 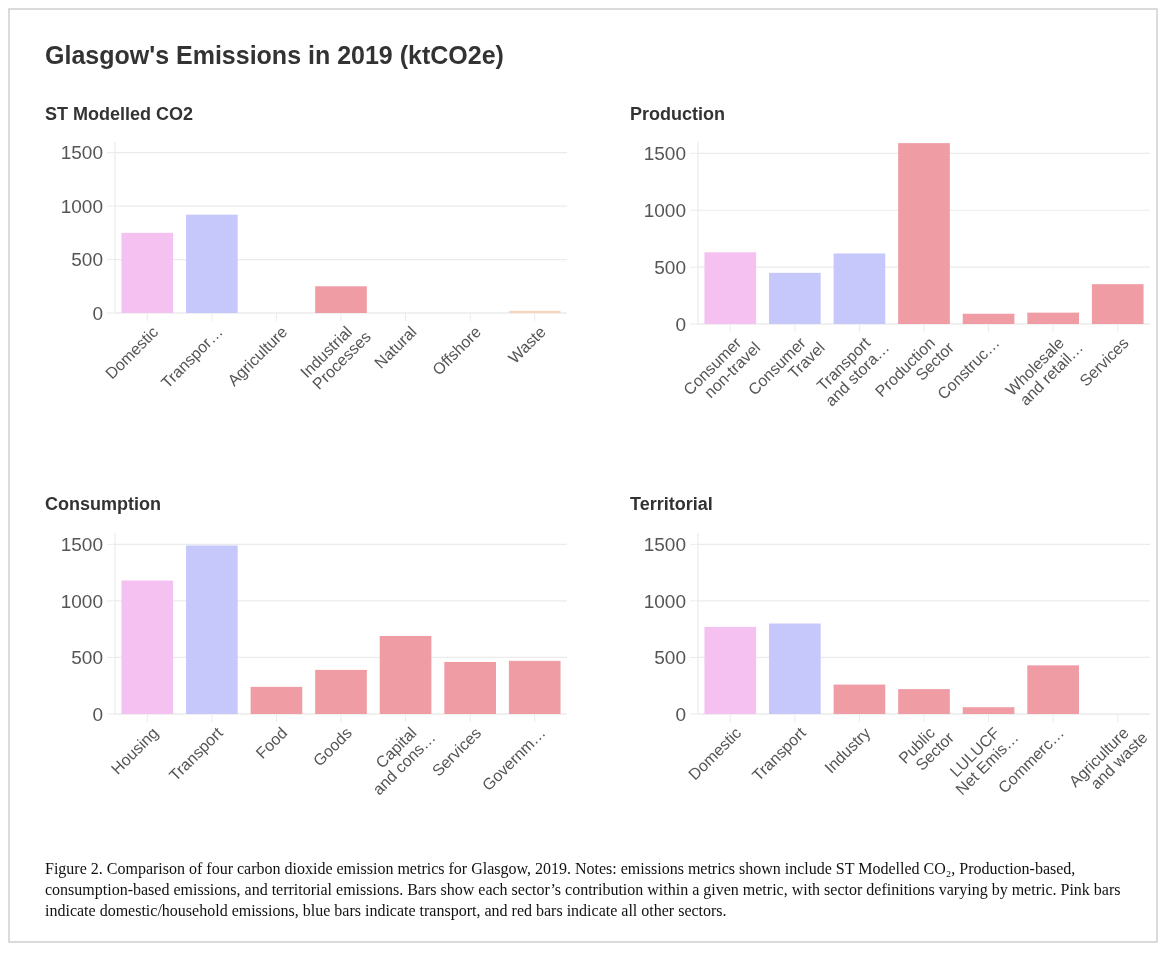 What do you see at coordinates (119, 114) in the screenshot?
I see `chart-title: ST Modelled CO2` at bounding box center [119, 114].